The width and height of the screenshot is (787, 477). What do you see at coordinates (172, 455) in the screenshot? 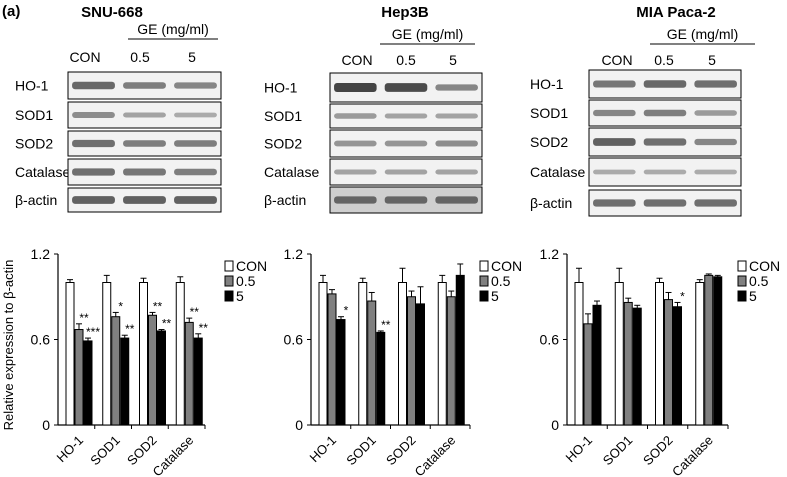
I see `x-tick-label-catalase: Catalase` at bounding box center [172, 455].